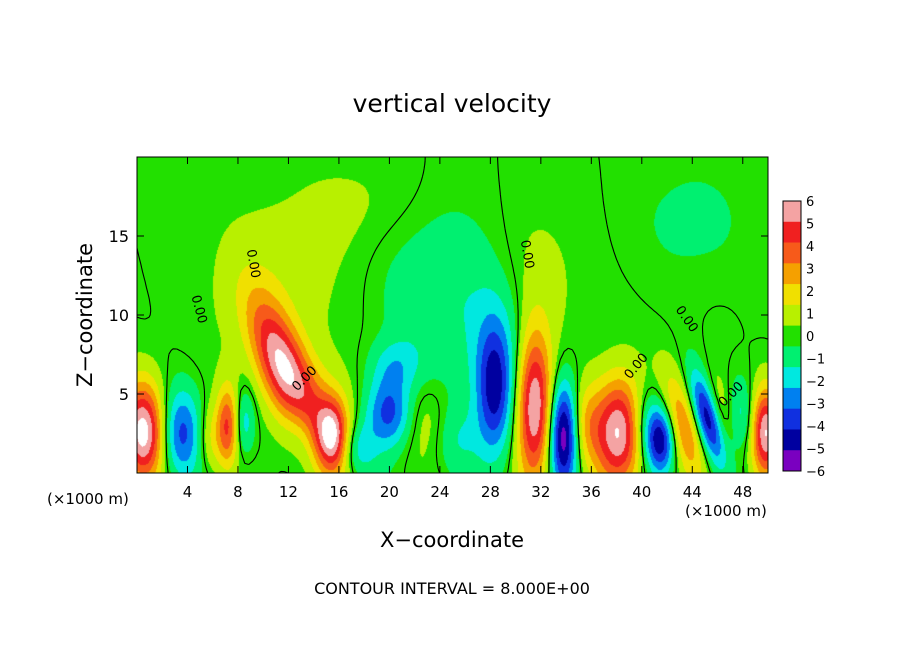  Describe the element at coordinates (810, 225) in the screenshot. I see `colorbar-tick-label: 5` at that location.